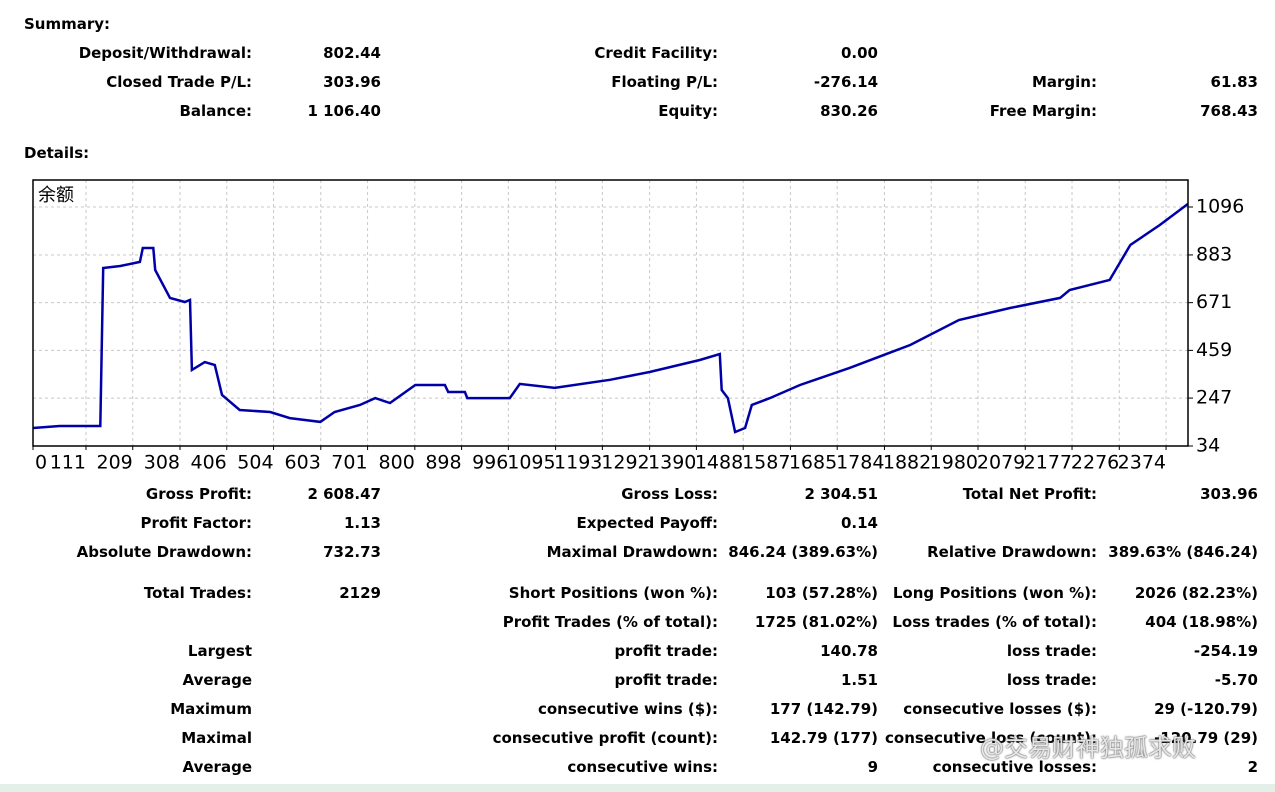  I want to click on field-label: Credit Facility:, so click(656, 53).